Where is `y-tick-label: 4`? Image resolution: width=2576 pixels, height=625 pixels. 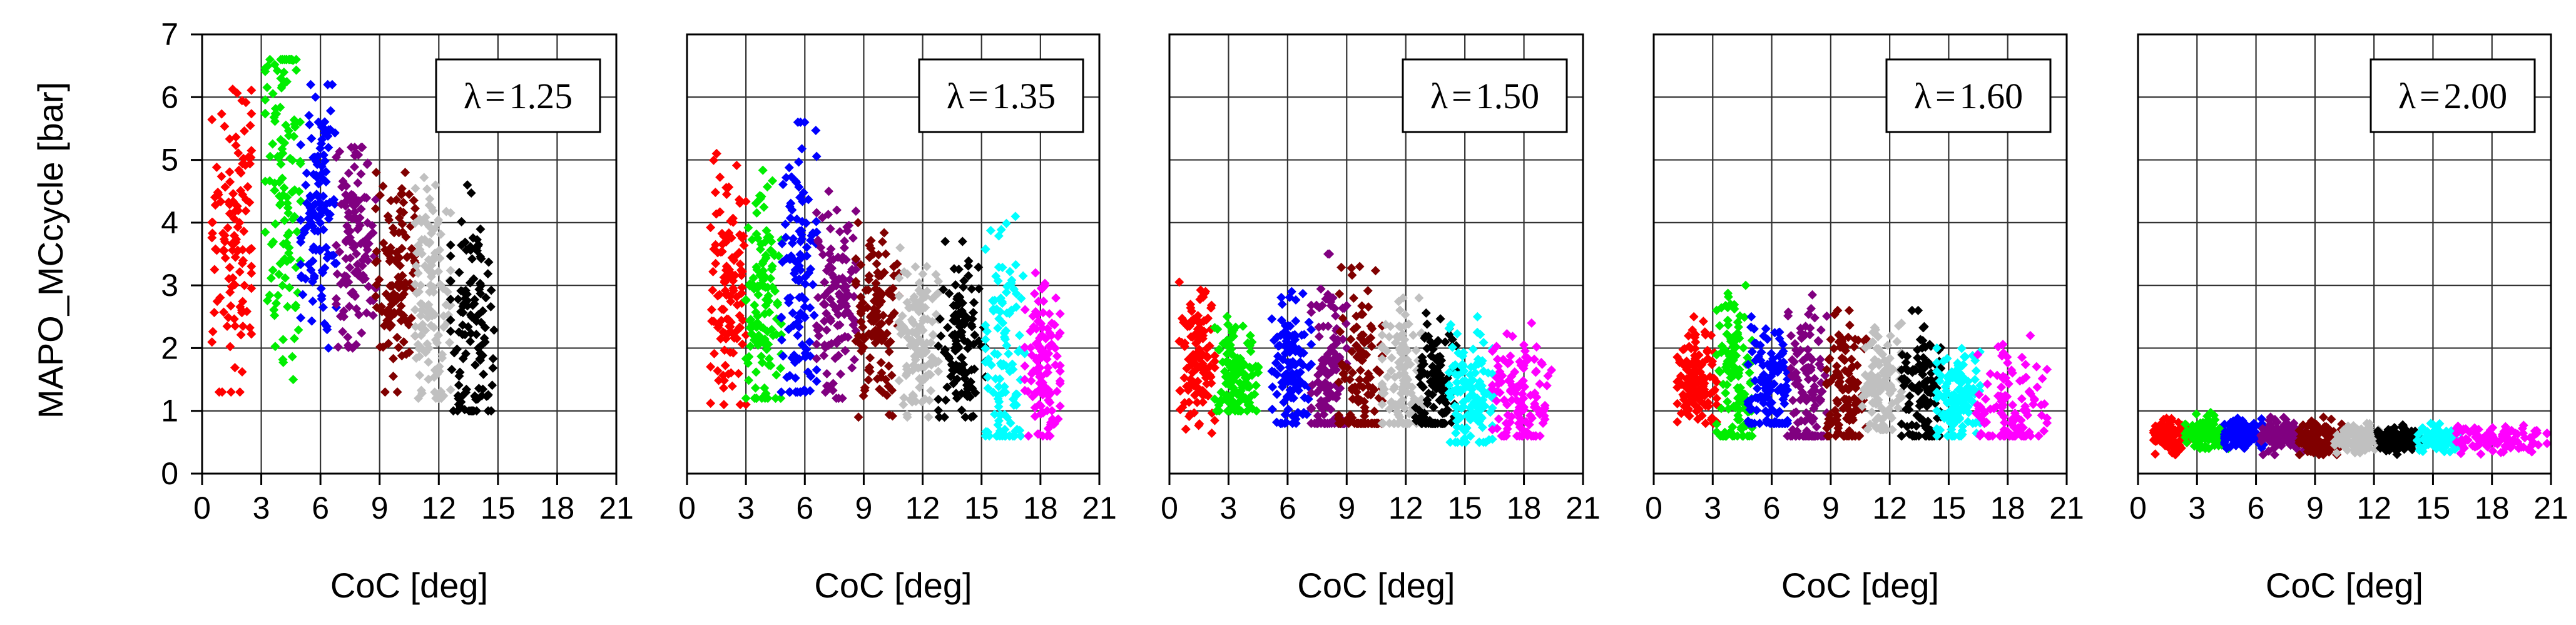 y-tick-label: 4 is located at coordinates (169, 222).